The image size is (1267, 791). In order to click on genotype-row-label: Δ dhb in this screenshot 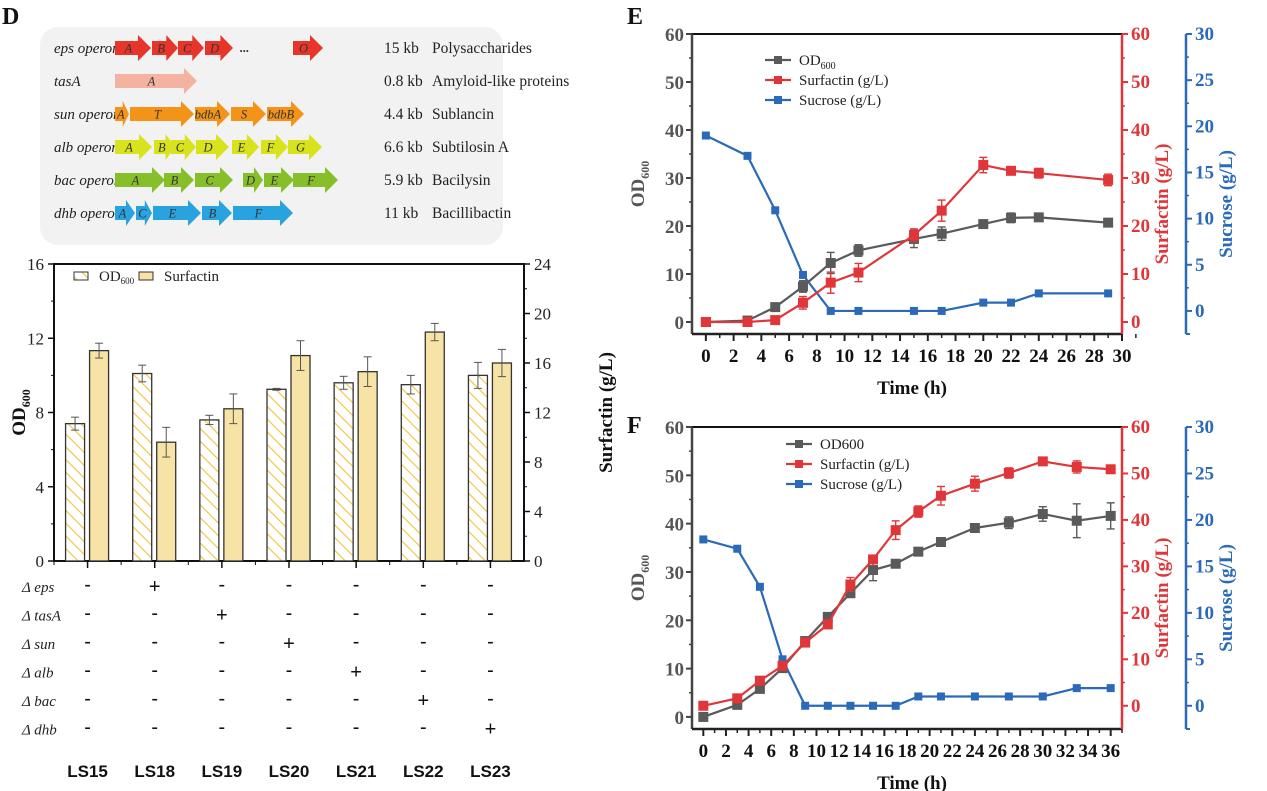, I will do `click(39, 731)`.